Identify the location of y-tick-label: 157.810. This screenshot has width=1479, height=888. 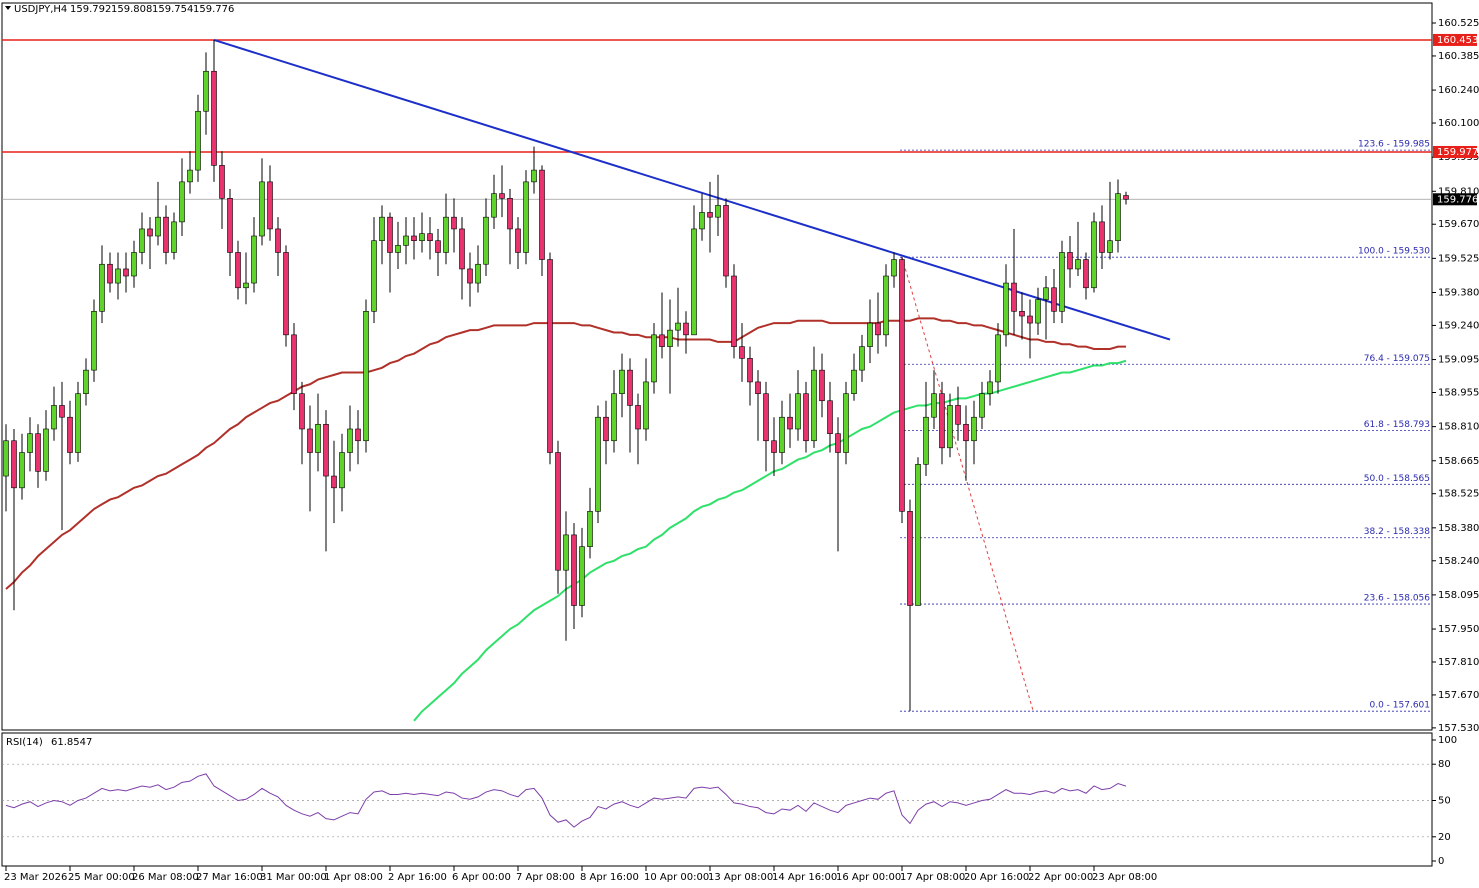
(1458, 662).